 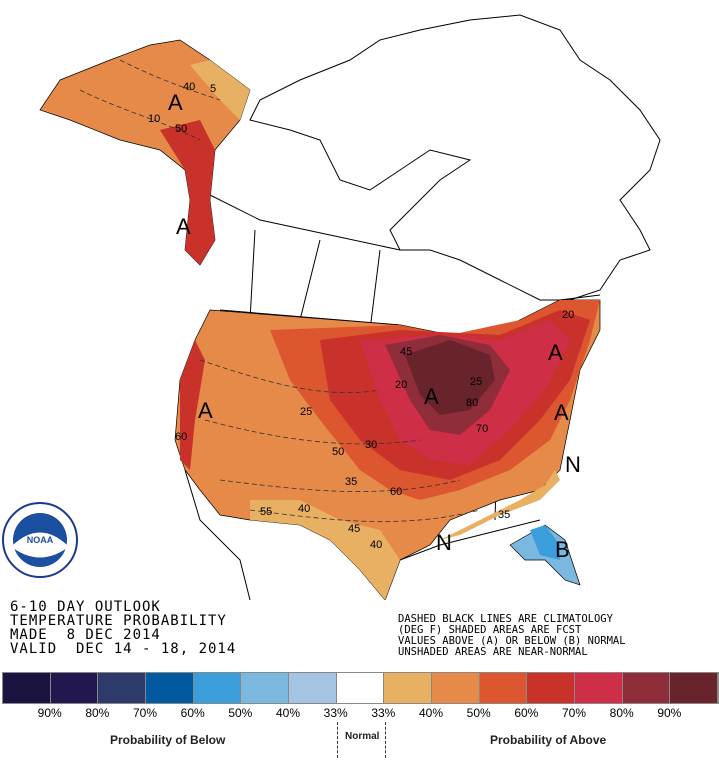 I want to click on valid-dates: VALID DEC 14 - 18, 2014, so click(x=123, y=649).